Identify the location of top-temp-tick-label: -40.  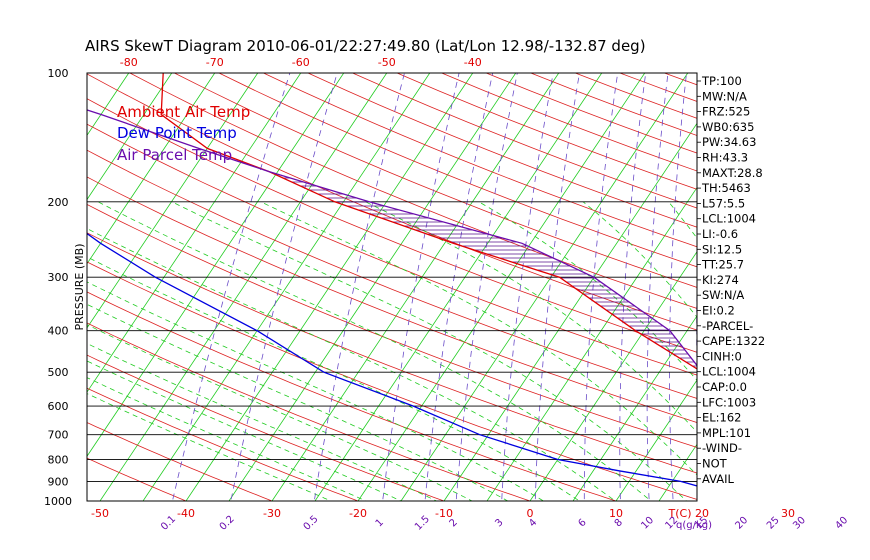
(473, 62).